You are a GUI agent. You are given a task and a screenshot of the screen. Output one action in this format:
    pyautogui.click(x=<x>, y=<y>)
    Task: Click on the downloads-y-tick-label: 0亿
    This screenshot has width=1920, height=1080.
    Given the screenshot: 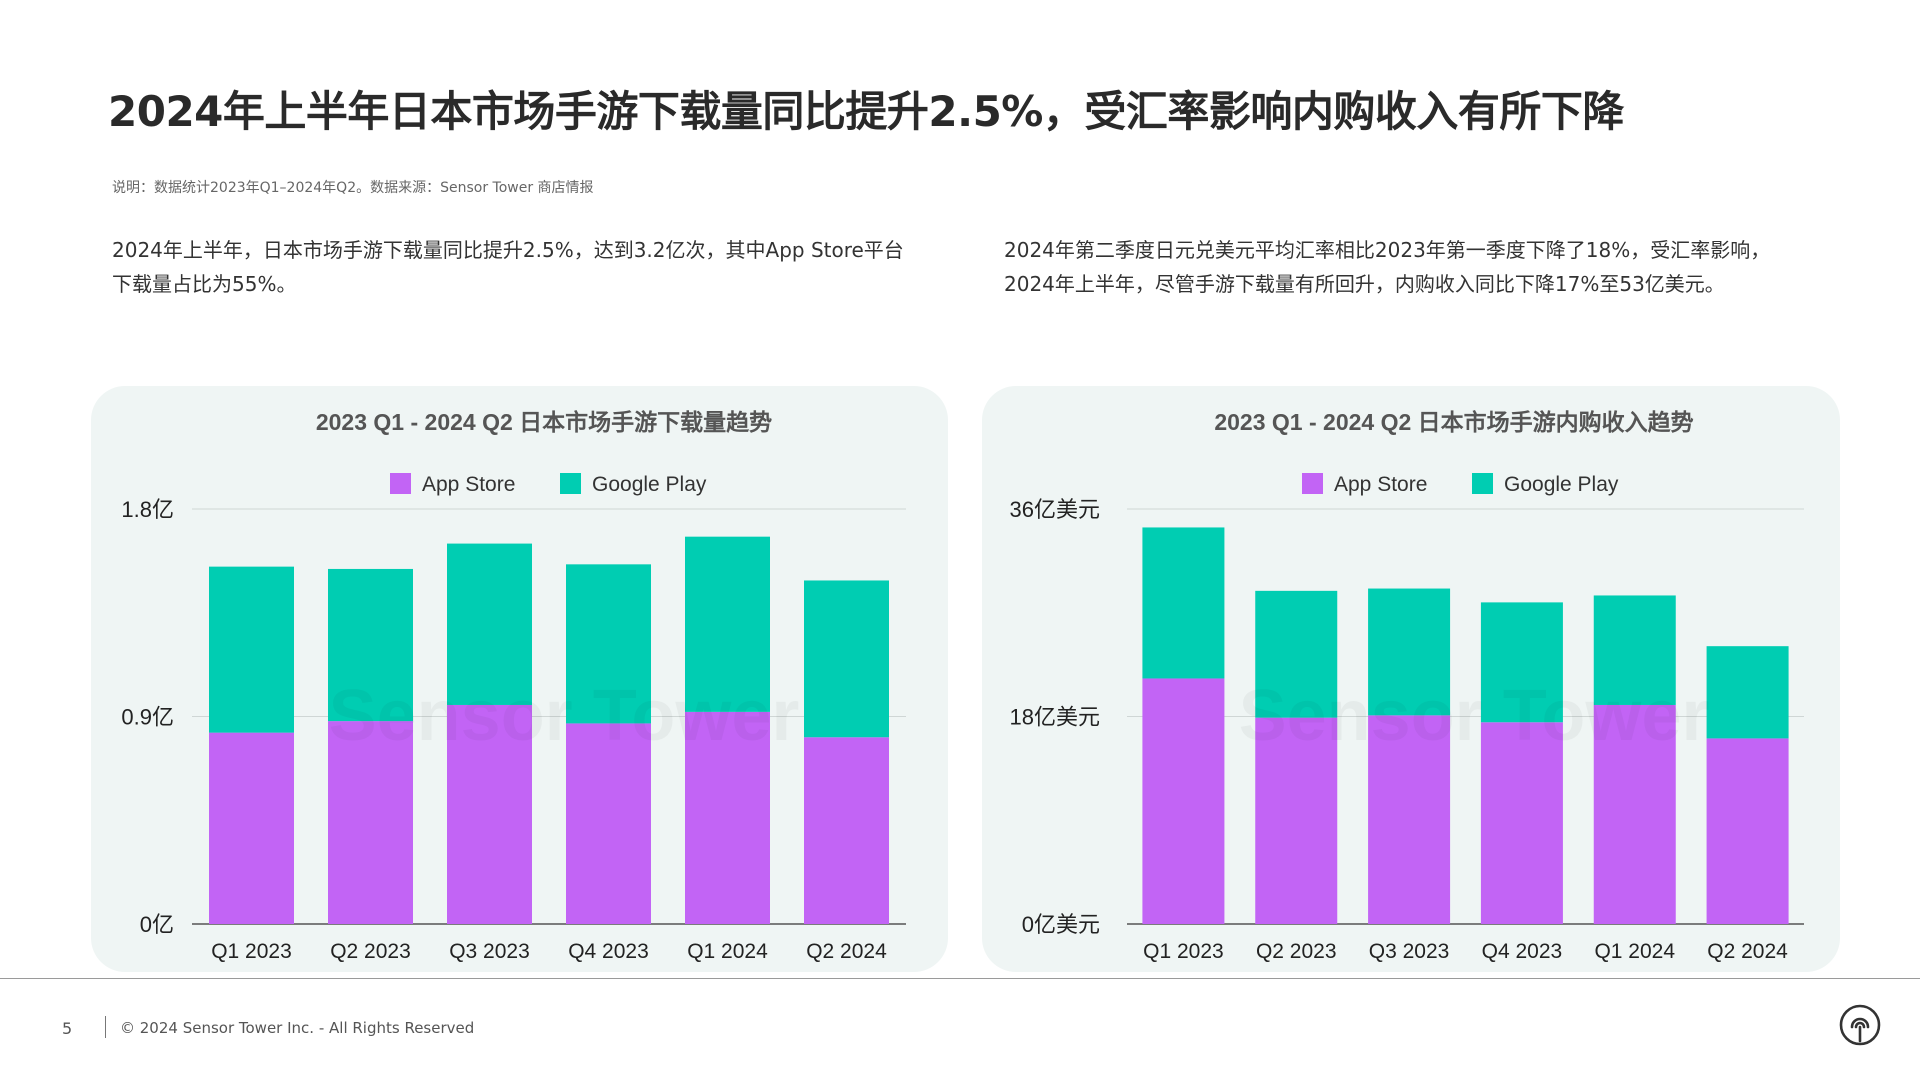 What is the action you would take?
    pyautogui.click(x=157, y=924)
    